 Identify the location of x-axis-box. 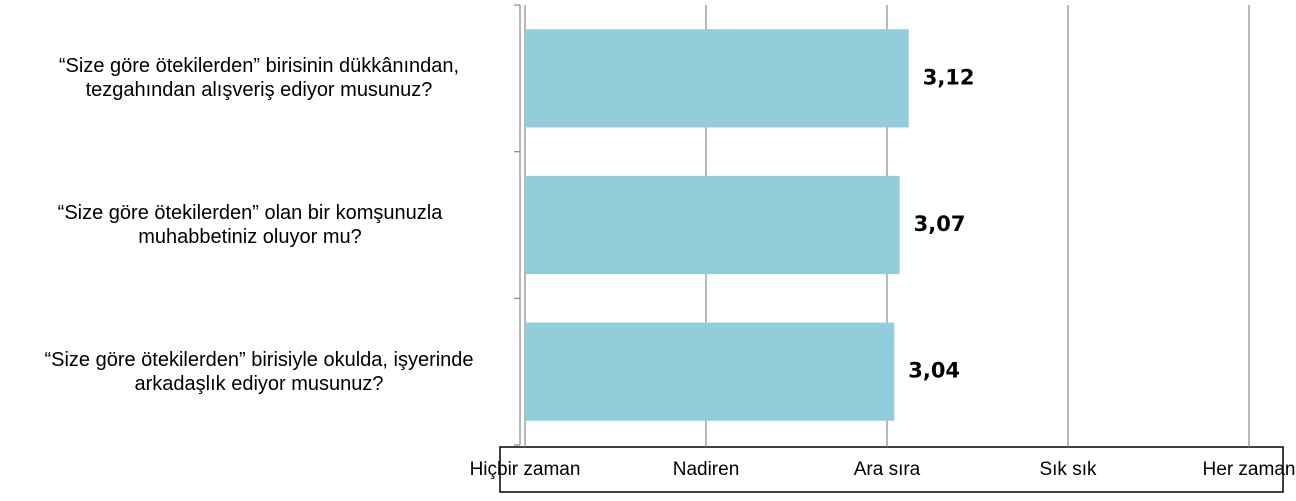
(891, 469).